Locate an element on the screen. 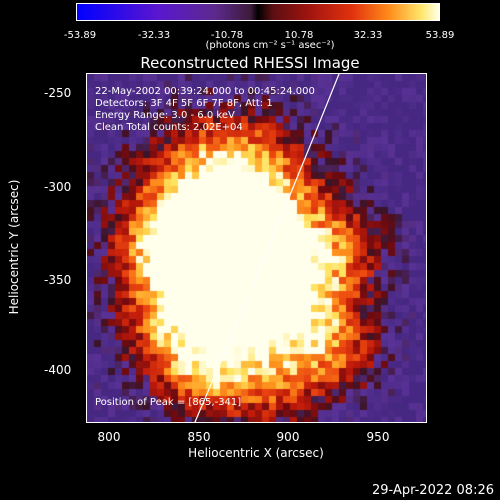  y-tick-label: -250 is located at coordinates (58, 93).